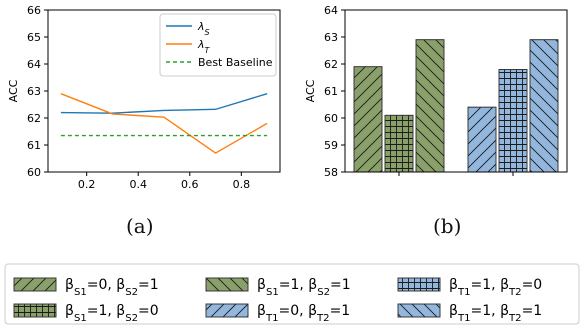  What do you see at coordinates (495, 313) in the screenshot?
I see `legend-label: βT1=1, βT2=1` at bounding box center [495, 313].